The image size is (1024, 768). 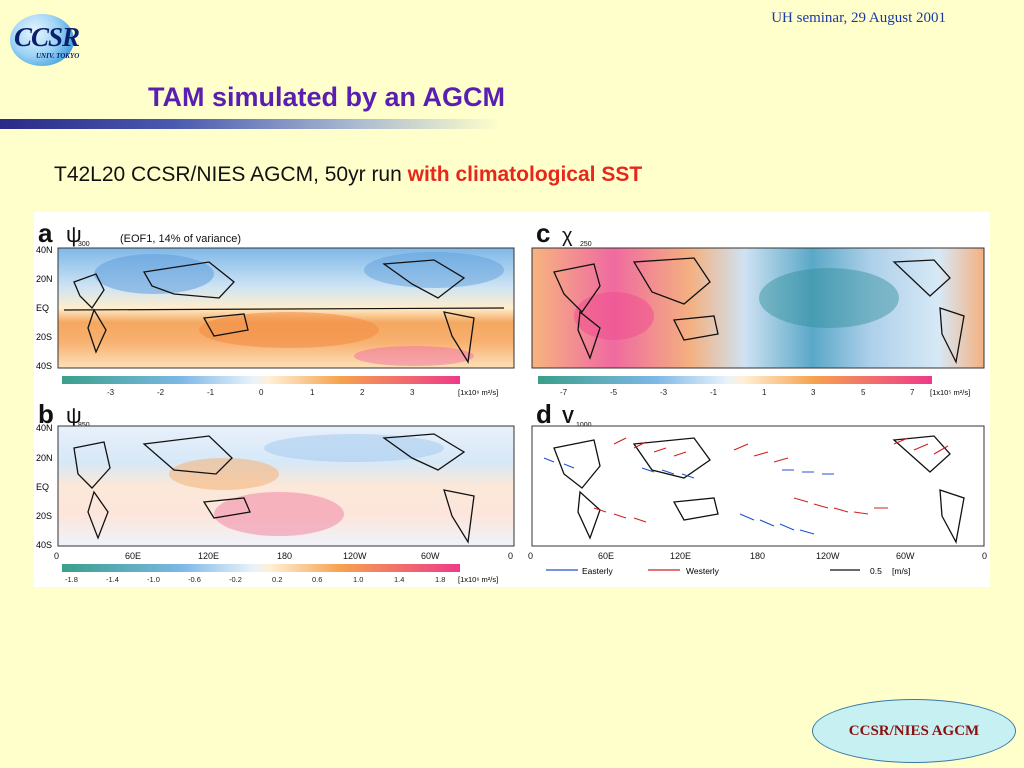 What do you see at coordinates (568, 417) in the screenshot?
I see `panel-d-symbol: V` at bounding box center [568, 417].